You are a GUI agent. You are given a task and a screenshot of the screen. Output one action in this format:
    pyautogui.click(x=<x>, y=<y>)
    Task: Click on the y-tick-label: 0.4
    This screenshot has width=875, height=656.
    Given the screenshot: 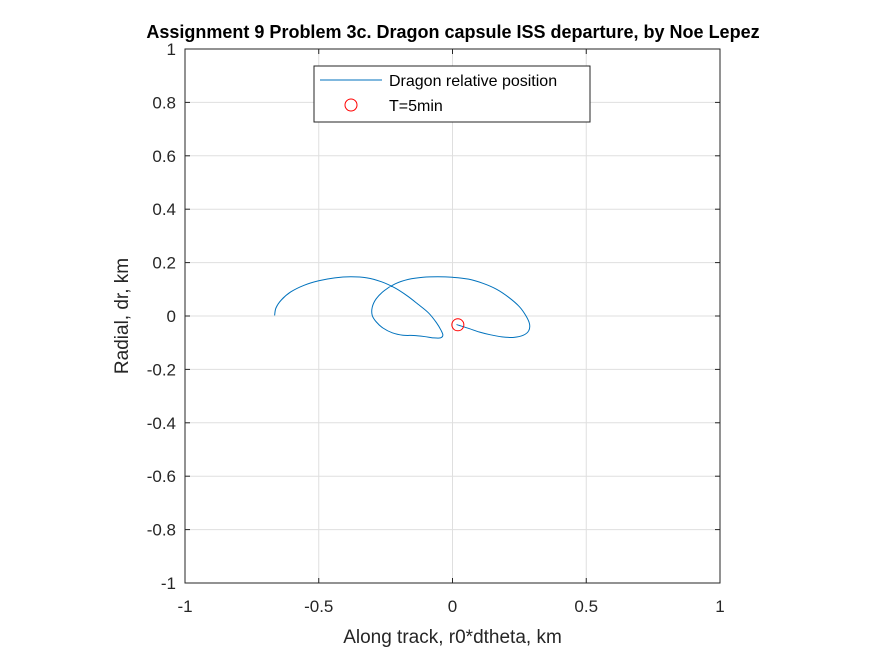 What is the action you would take?
    pyautogui.click(x=164, y=209)
    